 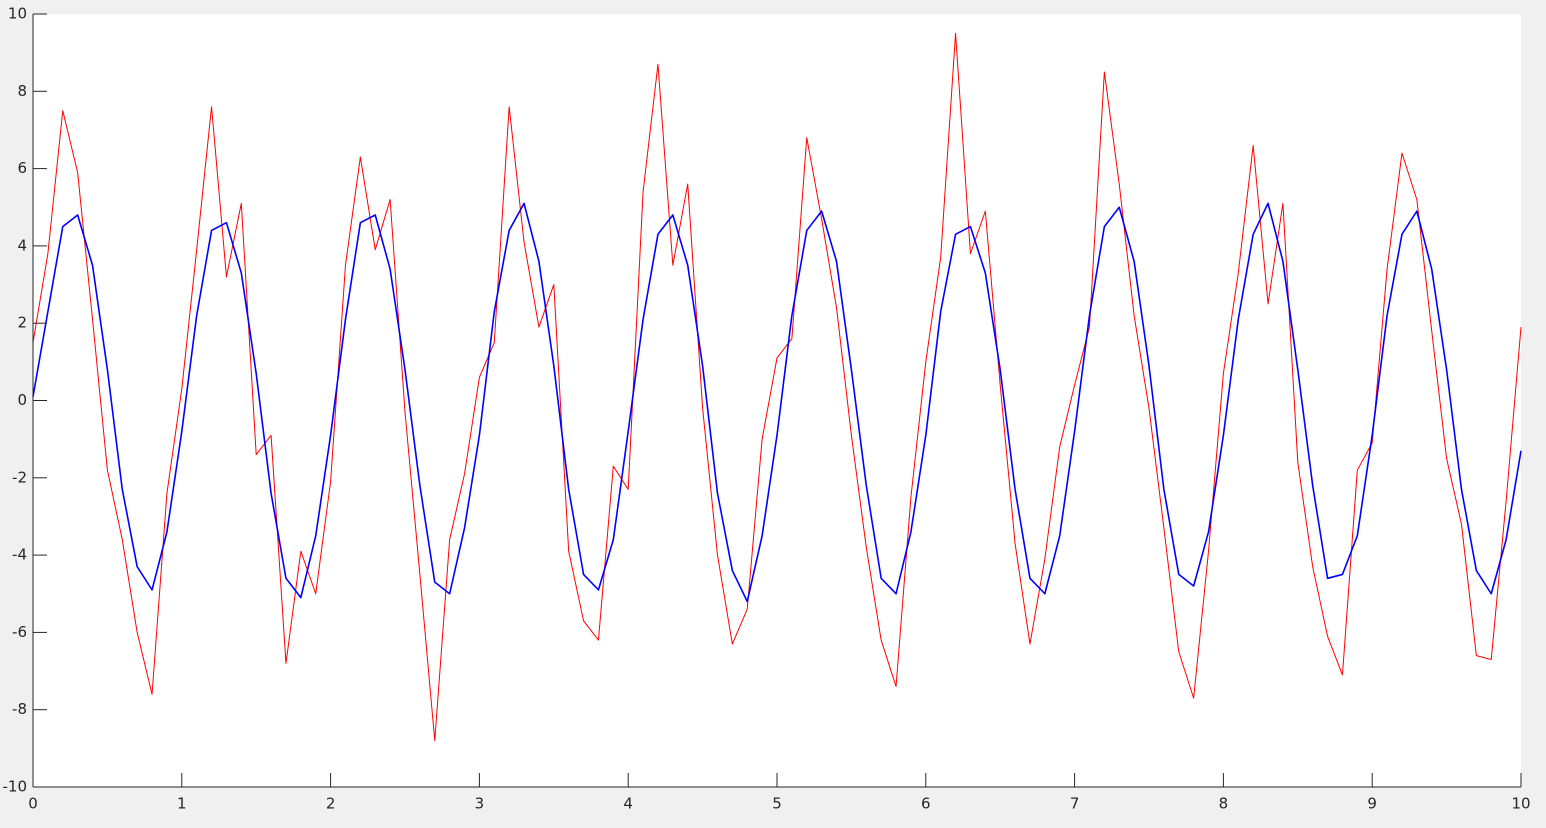 I want to click on x-tick-label: 6, so click(x=926, y=804).